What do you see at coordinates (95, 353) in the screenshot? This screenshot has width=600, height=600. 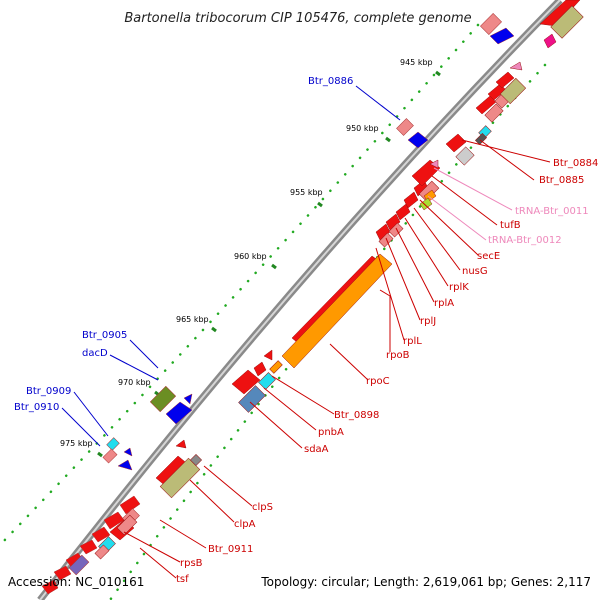 I see `gene-label: dacD` at bounding box center [95, 353].